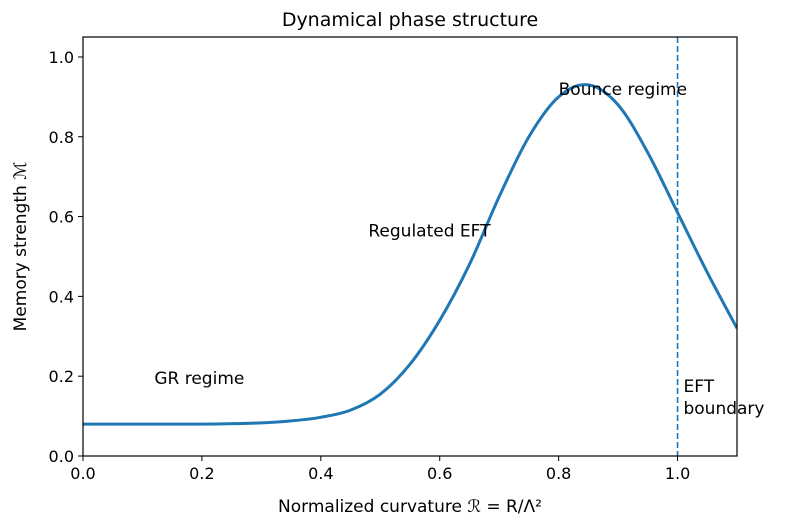 The height and width of the screenshot is (524, 788). I want to click on x-tick-label: 0.0, so click(82, 473).